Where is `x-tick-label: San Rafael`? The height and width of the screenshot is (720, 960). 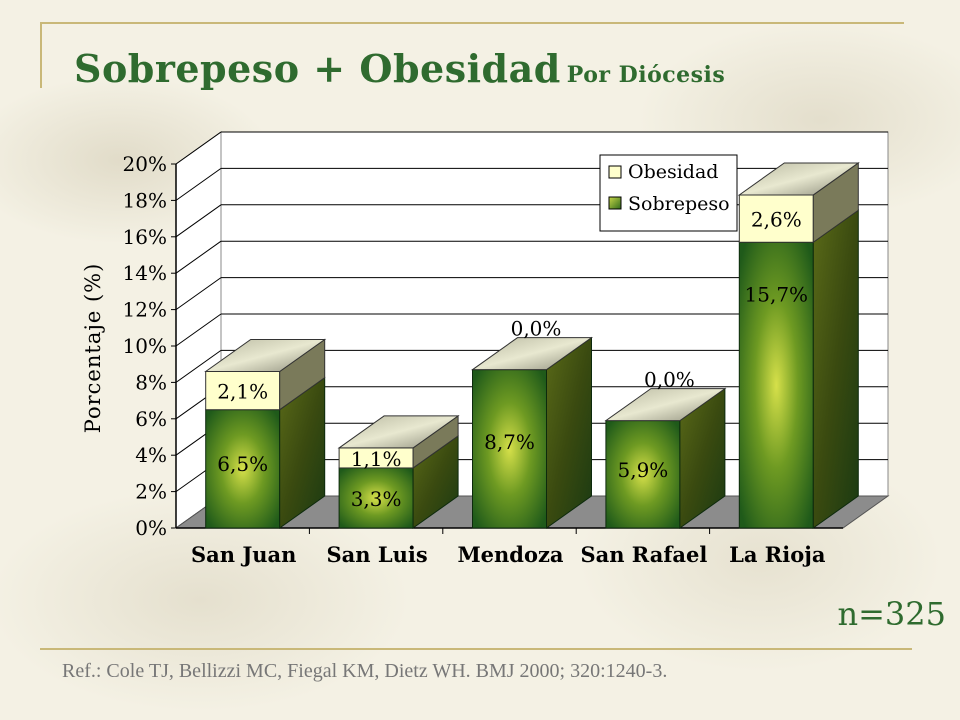 x-tick-label: San Rafael is located at coordinates (643, 554).